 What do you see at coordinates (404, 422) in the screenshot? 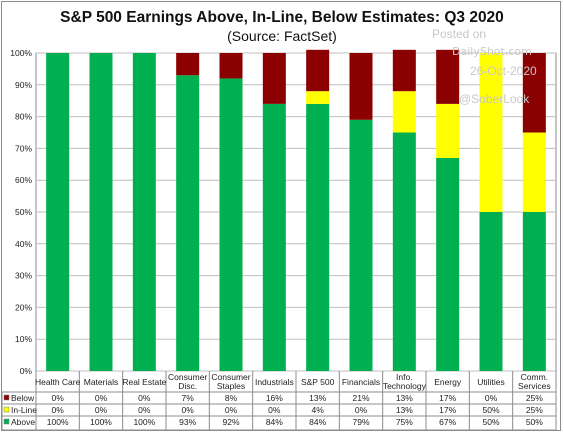
I see `data-label: 75%` at bounding box center [404, 422].